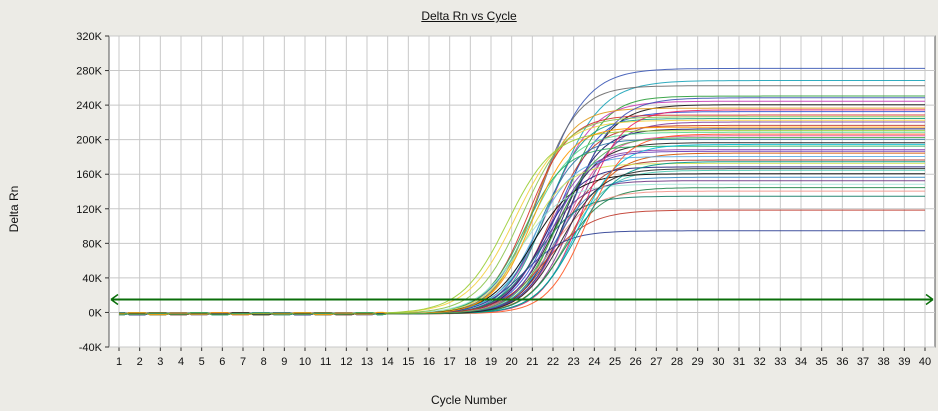 The height and width of the screenshot is (411, 938). I want to click on x-tick-label: 7, so click(243, 362).